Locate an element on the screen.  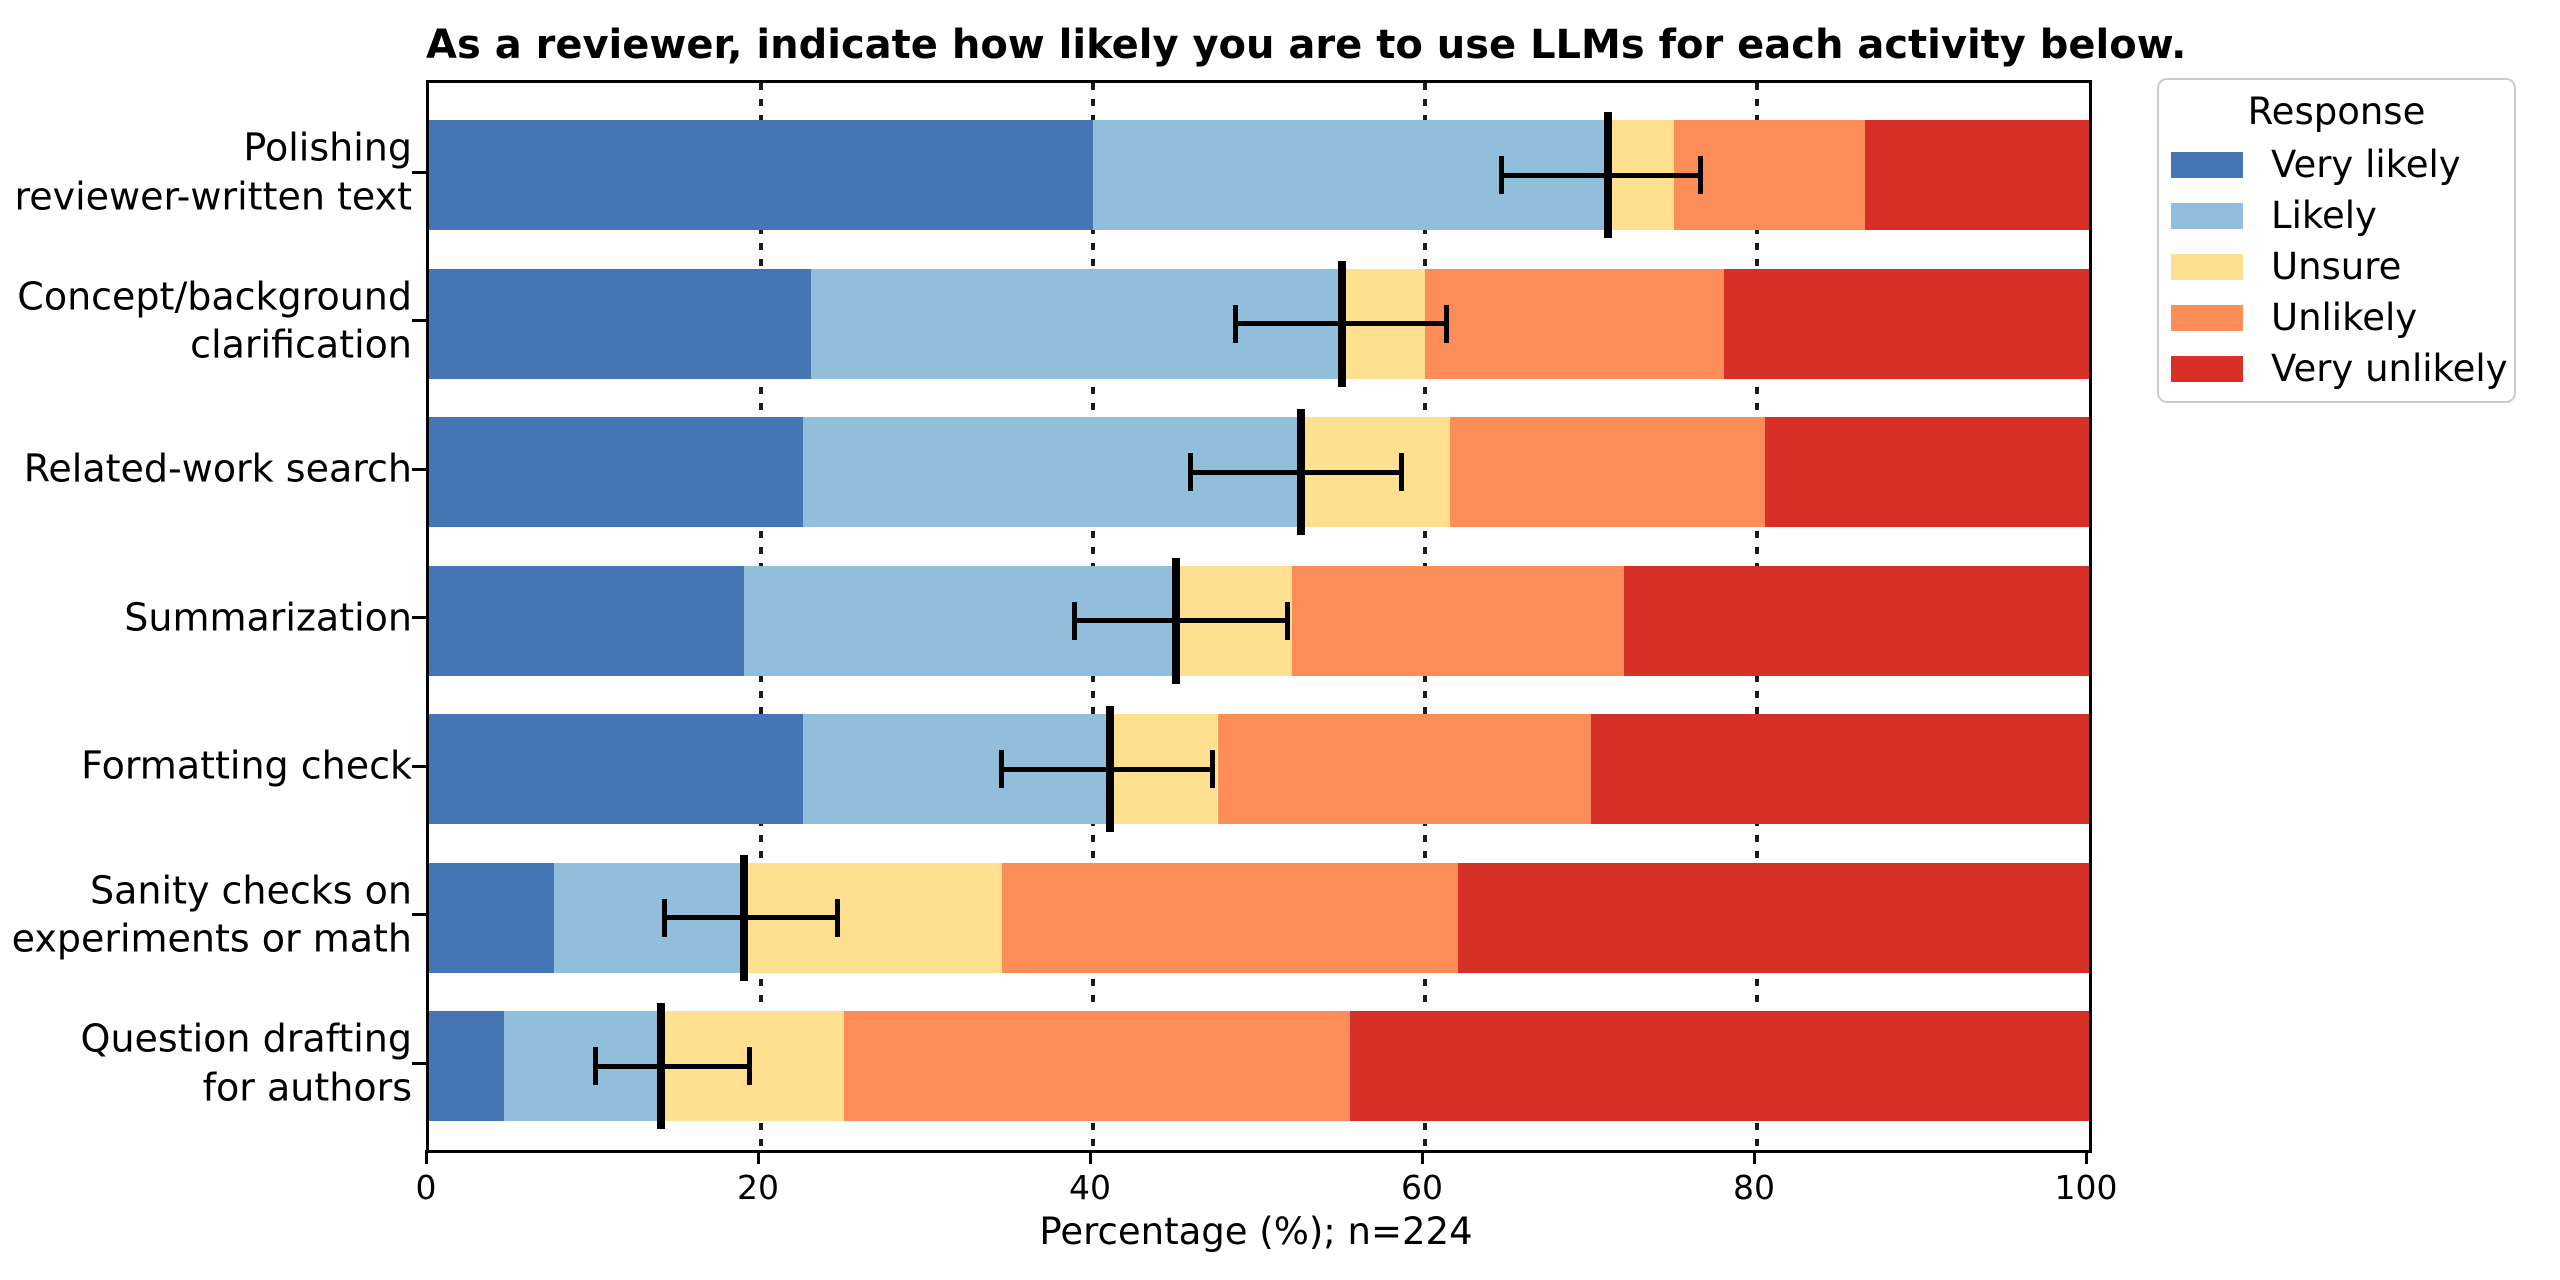
legend-item-unsure: Unsure is located at coordinates (2336, 266).